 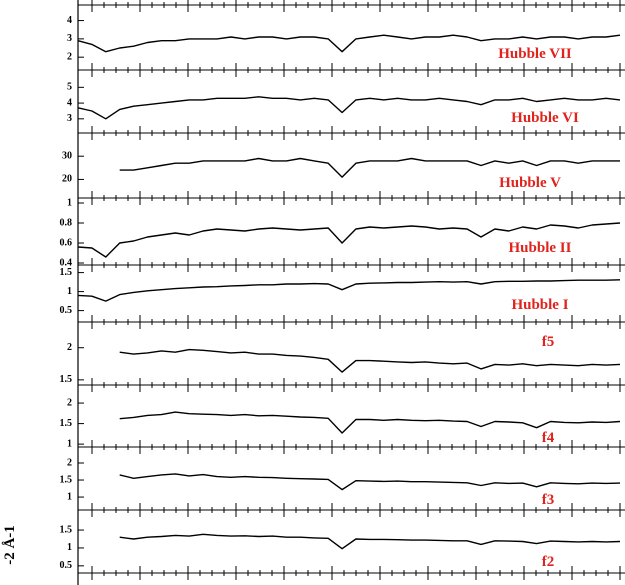 I want to click on y-tick-label: 0.4, so click(x=66, y=262).